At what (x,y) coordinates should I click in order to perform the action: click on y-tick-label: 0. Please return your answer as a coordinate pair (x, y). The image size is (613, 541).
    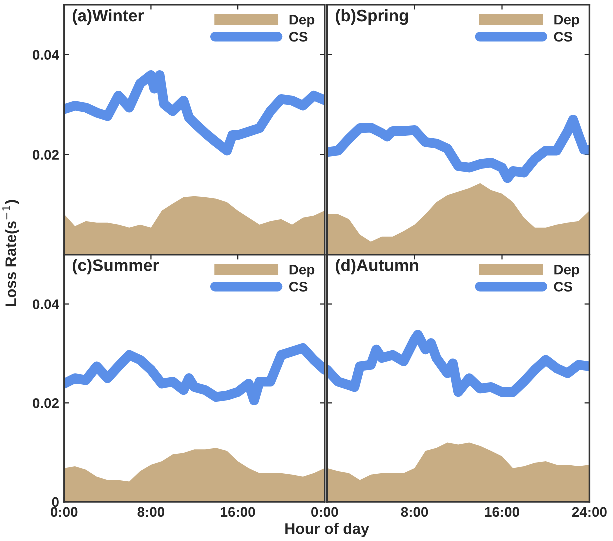
    Looking at the image, I should click on (55, 502).